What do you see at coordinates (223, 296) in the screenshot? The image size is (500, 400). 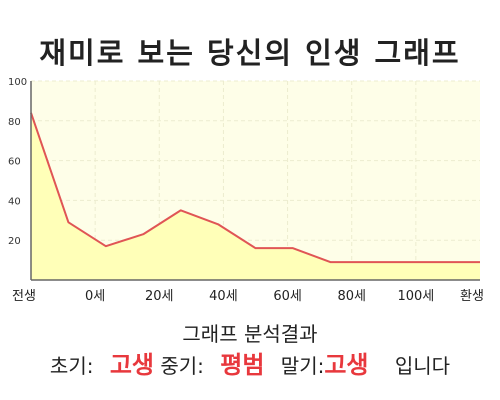 I see `x-tick-label: 40세` at bounding box center [223, 296].